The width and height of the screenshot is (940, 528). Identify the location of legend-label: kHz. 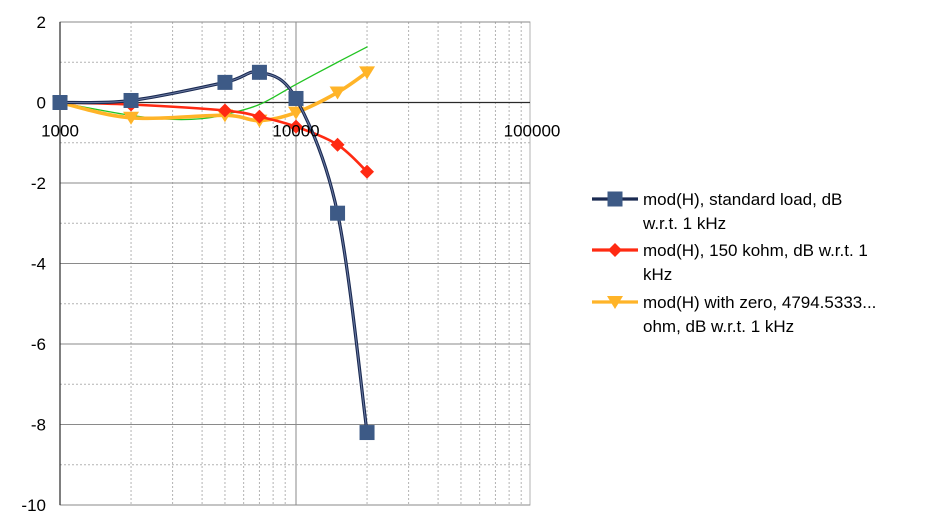
(657, 274).